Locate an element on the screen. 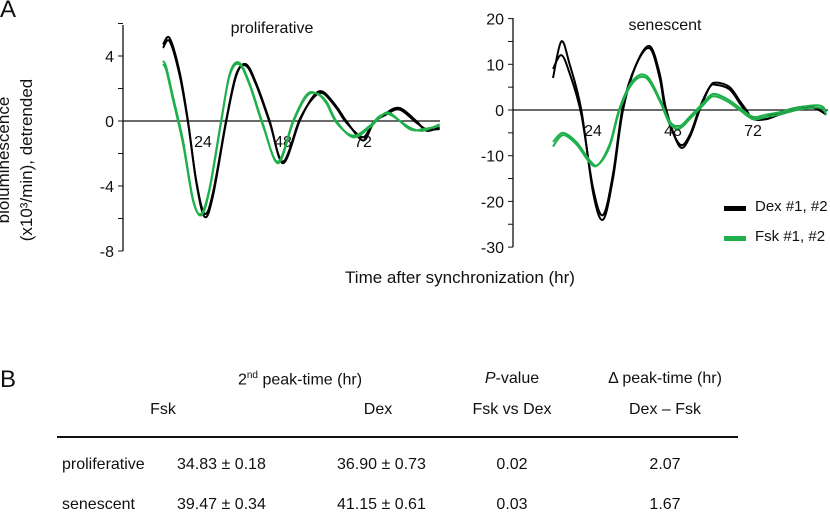  header-dex: Dex is located at coordinates (378, 409).